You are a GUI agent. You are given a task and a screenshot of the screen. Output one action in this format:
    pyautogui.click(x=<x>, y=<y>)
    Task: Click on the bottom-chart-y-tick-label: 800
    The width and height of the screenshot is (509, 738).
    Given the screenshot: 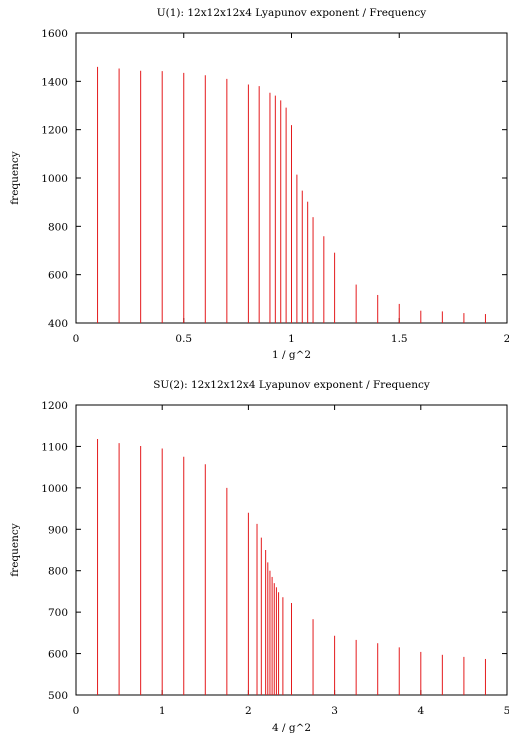 What is the action you would take?
    pyautogui.click(x=58, y=572)
    